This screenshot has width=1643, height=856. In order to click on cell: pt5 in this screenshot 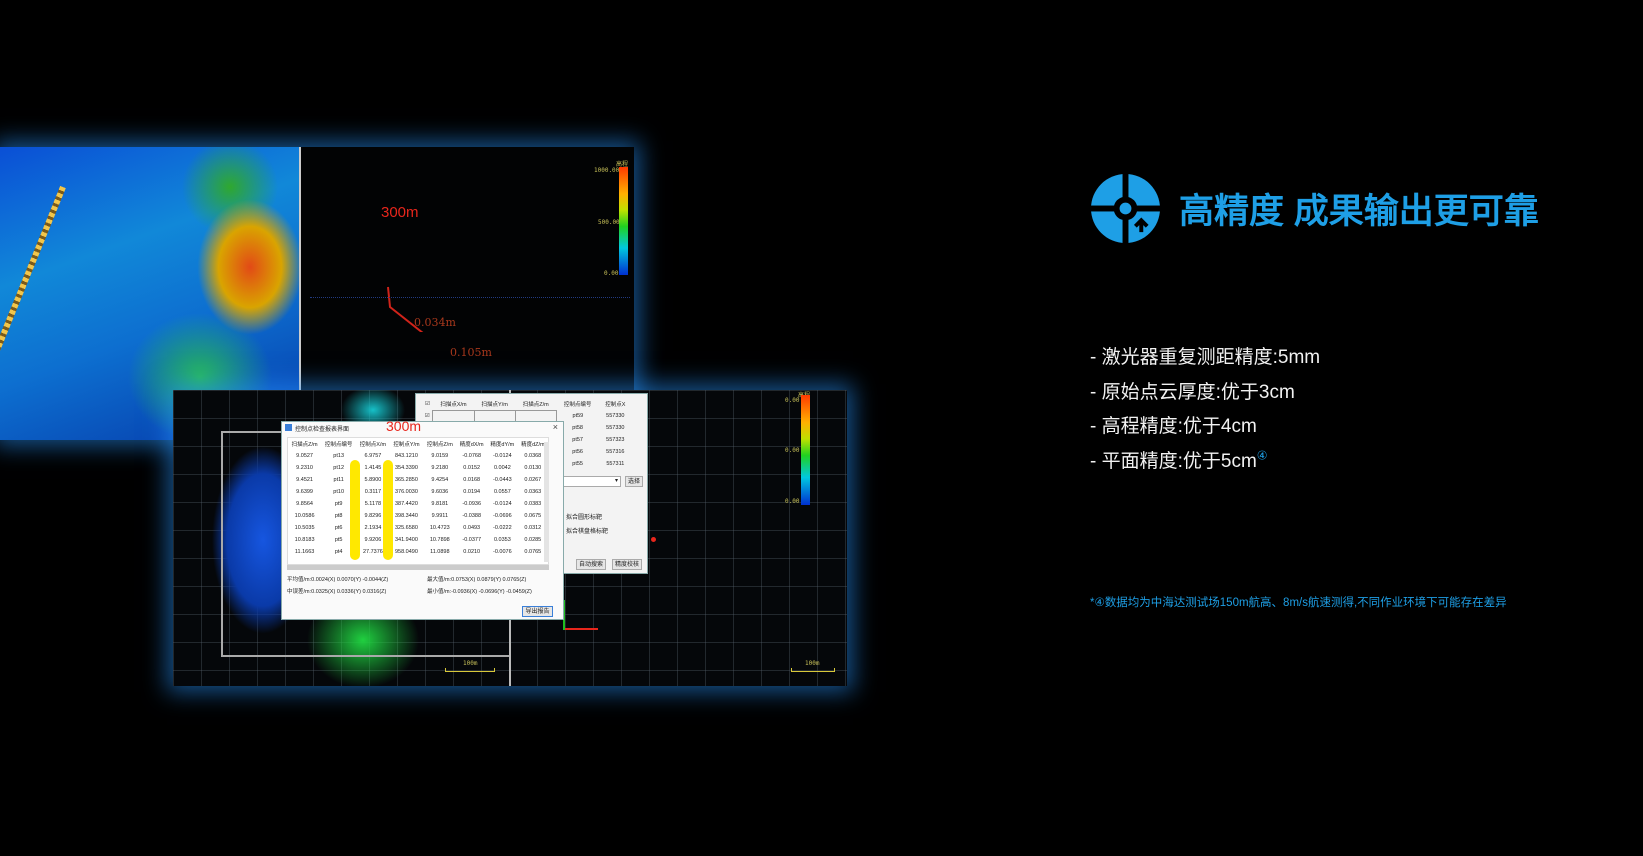, I will do `click(338, 540)`.